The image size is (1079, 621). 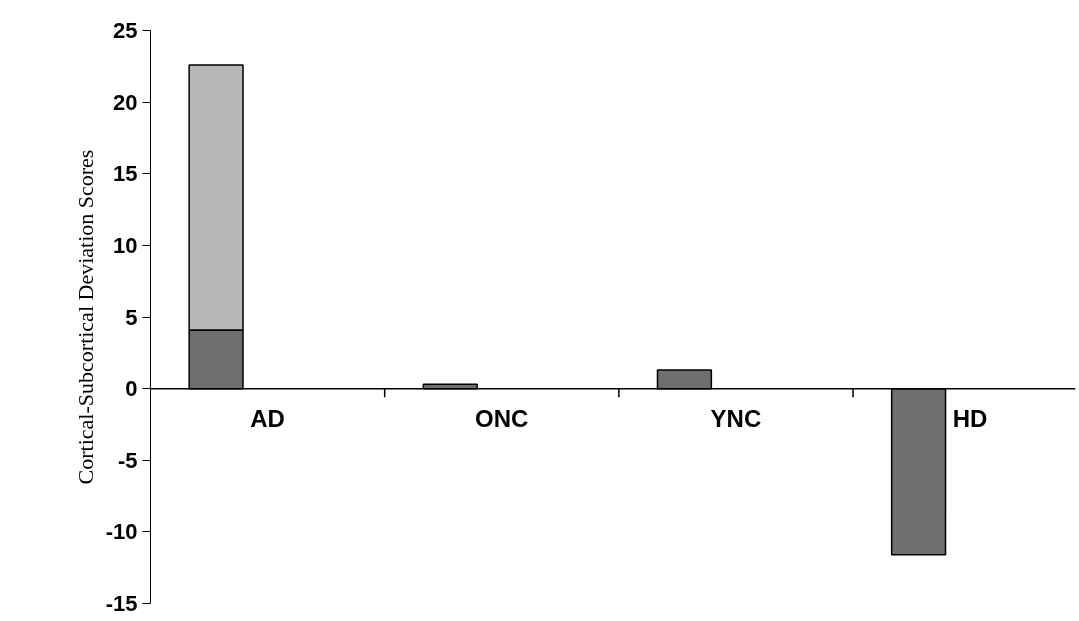 What do you see at coordinates (125, 102) in the screenshot?
I see `y-tick-label: 20` at bounding box center [125, 102].